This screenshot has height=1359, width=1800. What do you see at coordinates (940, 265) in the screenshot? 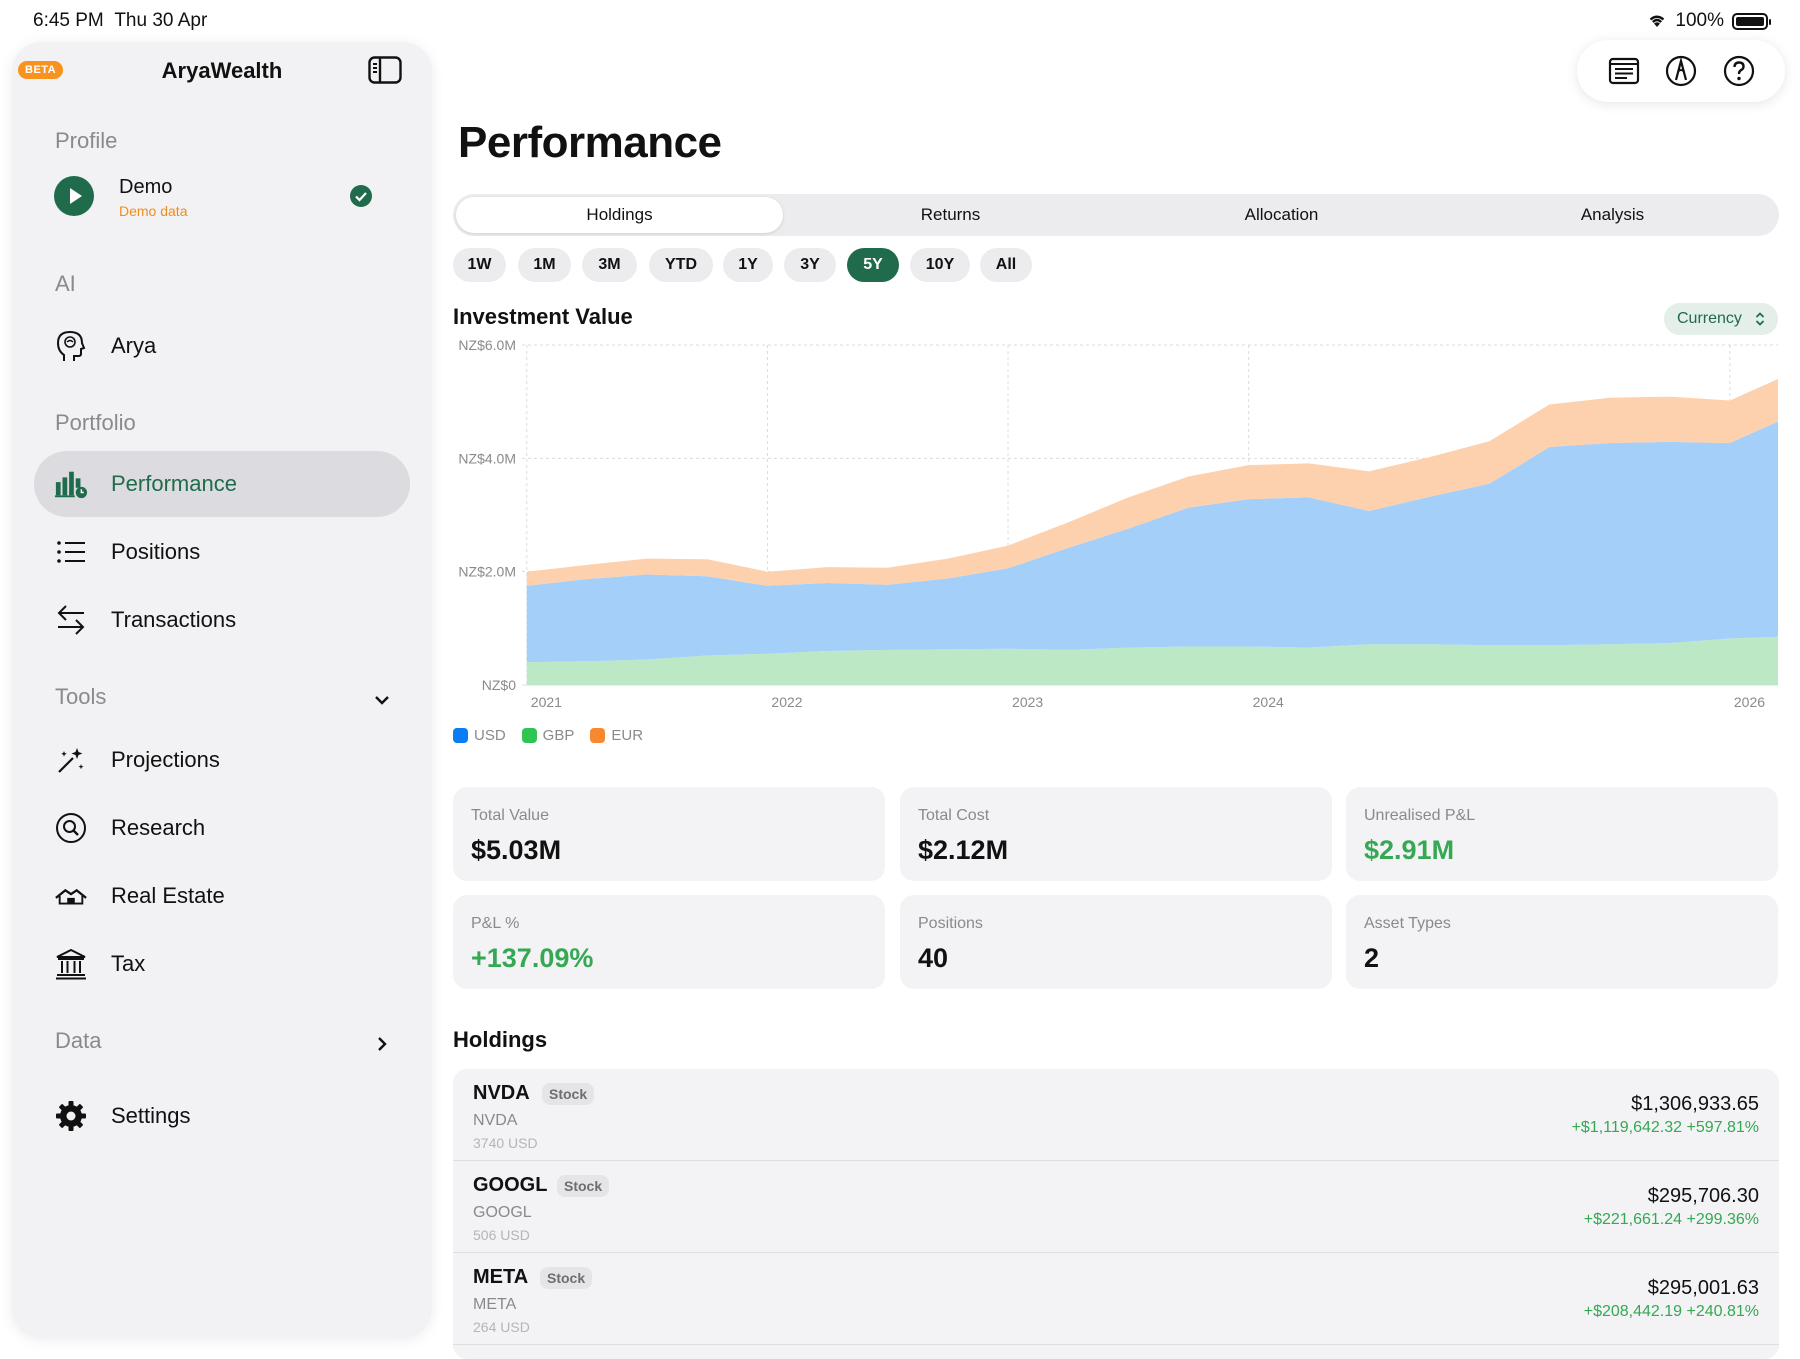
I see `range-10y: 10Y` at bounding box center [940, 265].